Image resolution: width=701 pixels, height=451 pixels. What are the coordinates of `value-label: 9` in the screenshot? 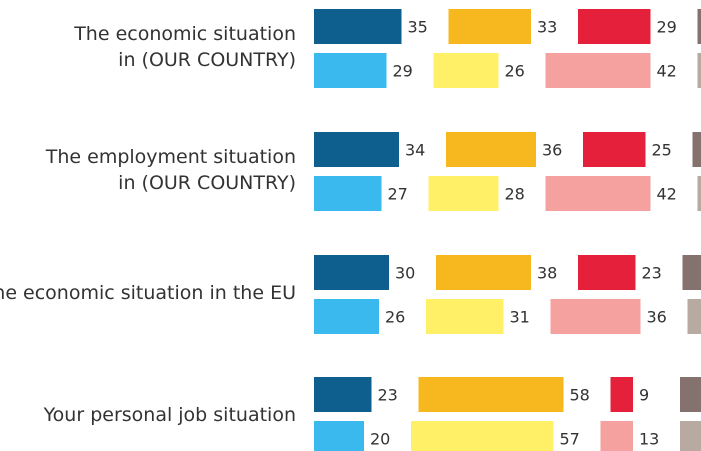 It's located at (644, 395).